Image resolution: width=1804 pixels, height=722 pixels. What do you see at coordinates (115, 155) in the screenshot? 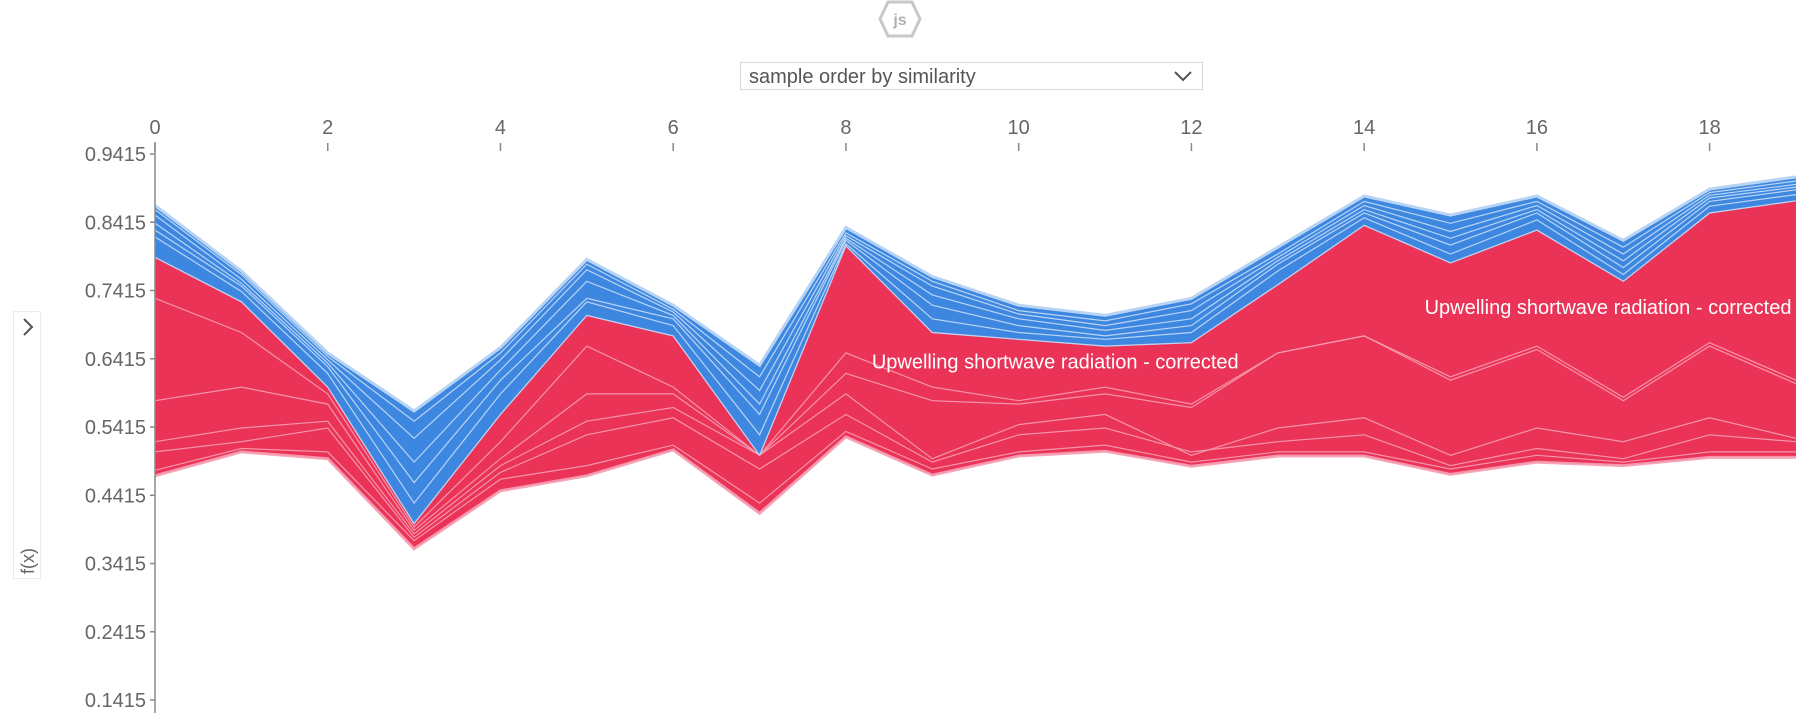
I see `y-tick-label: 0.9415` at bounding box center [115, 155].